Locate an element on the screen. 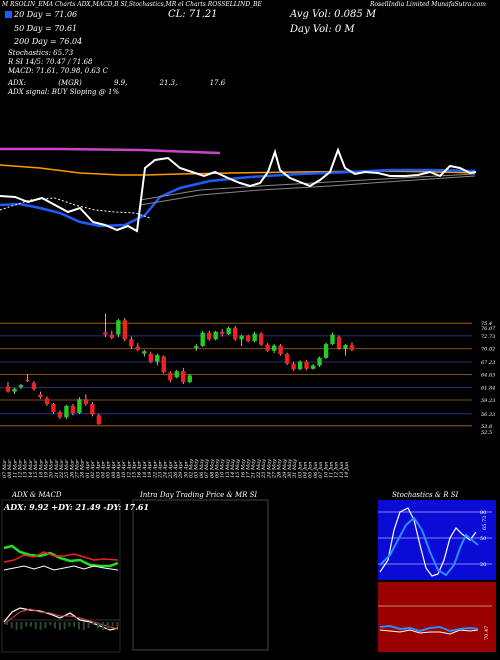 This screenshot has width=500, height=660. adx-line-white is located at coordinates (61, 568).